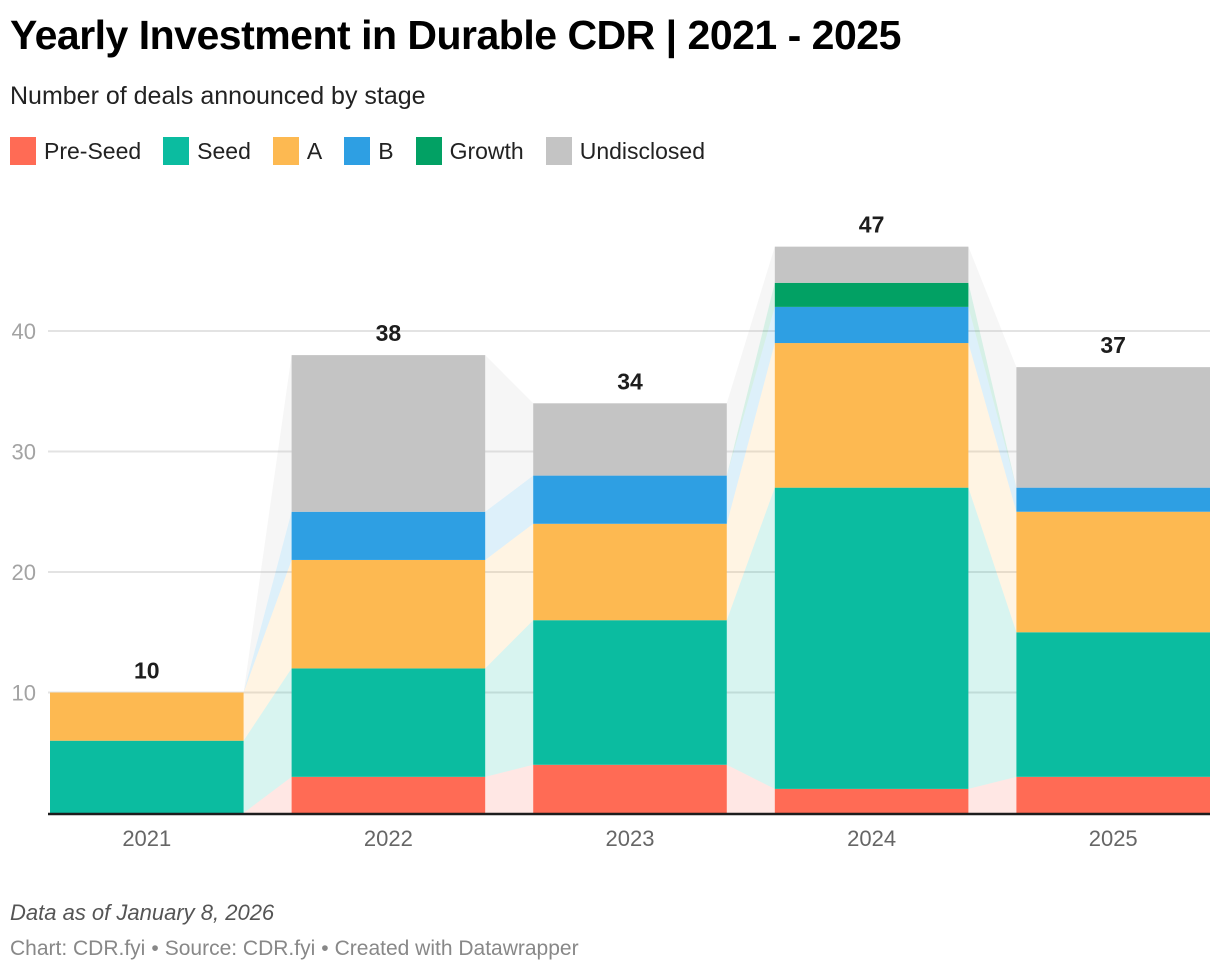 The width and height of the screenshot is (1220, 974). I want to click on legend-item-seed: Seed, so click(207, 151).